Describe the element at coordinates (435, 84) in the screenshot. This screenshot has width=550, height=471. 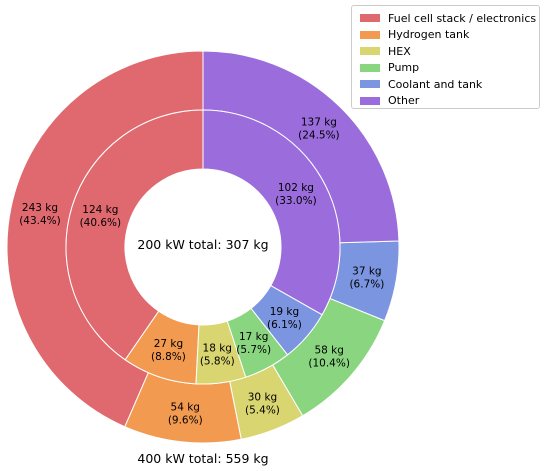
I see `legend-label: Coolant and tank` at that location.